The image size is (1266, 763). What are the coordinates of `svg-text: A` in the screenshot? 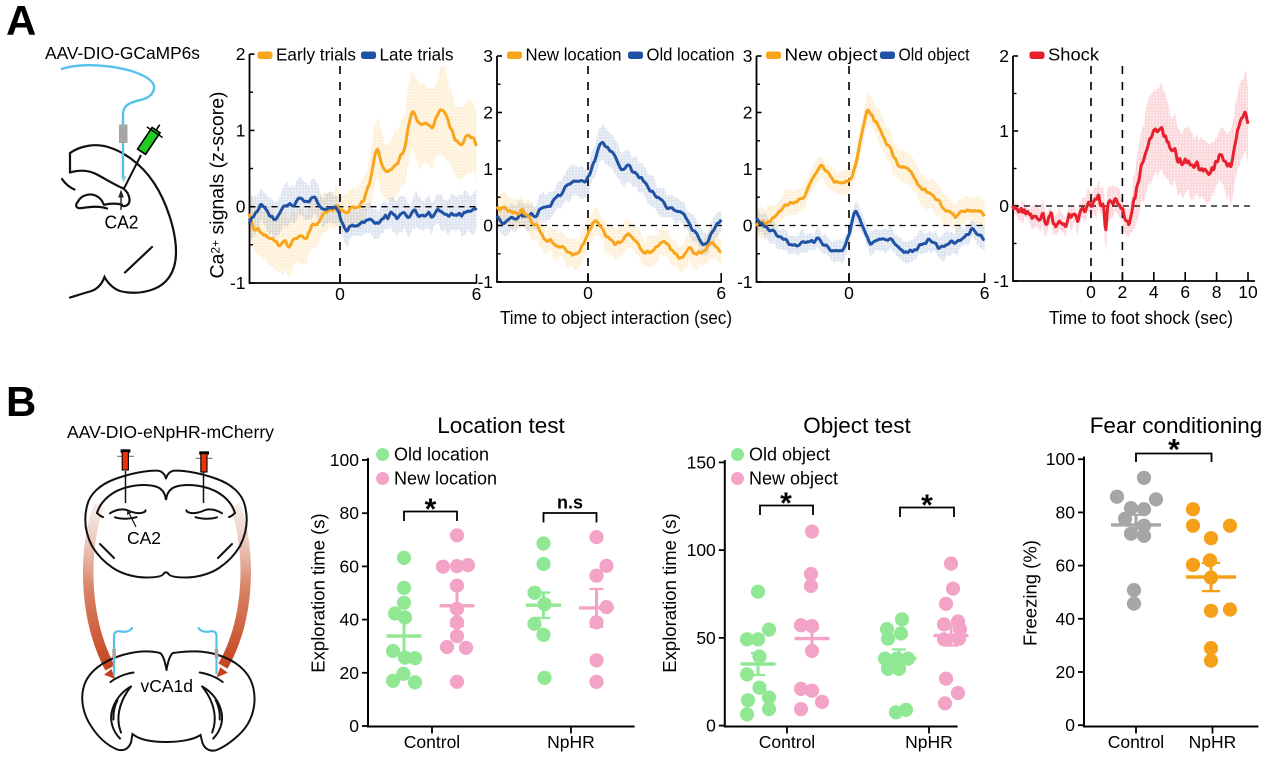 It's located at (21, 22).